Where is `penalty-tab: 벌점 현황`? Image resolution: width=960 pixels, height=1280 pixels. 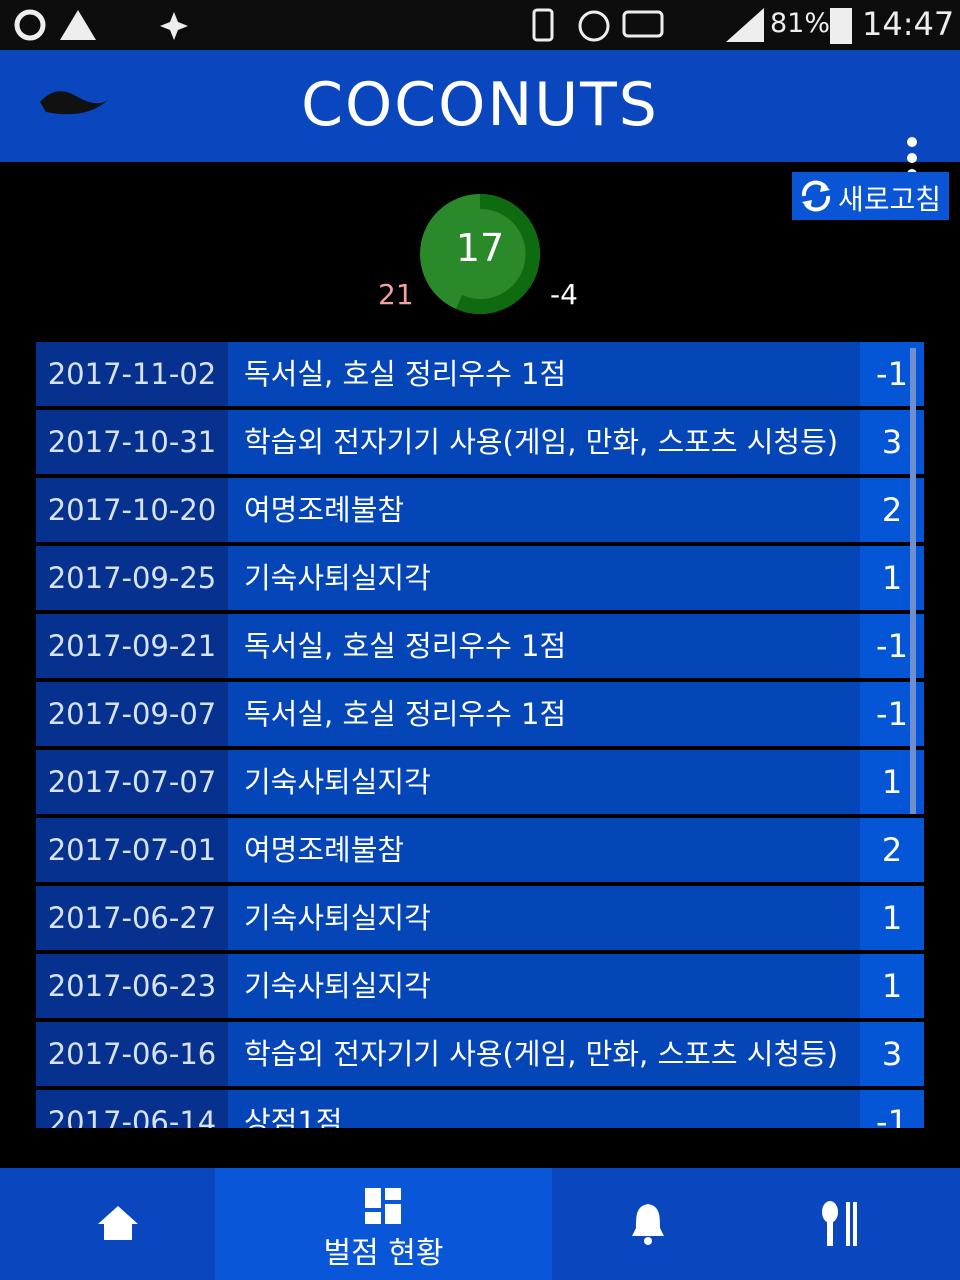
penalty-tab: 벌점 현황 is located at coordinates (383, 1224).